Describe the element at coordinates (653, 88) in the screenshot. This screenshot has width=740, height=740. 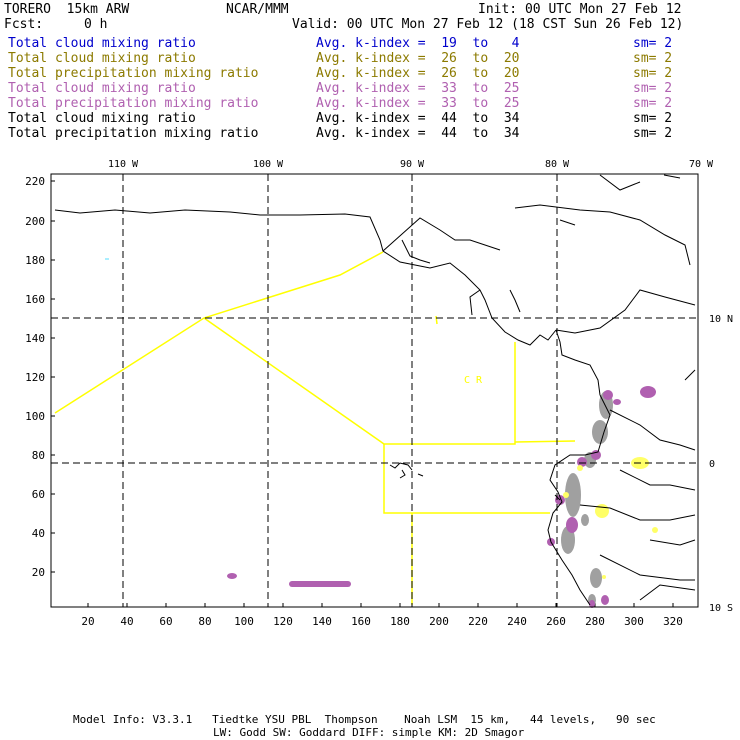
I see `legend-sm-4: sm= 2` at that location.